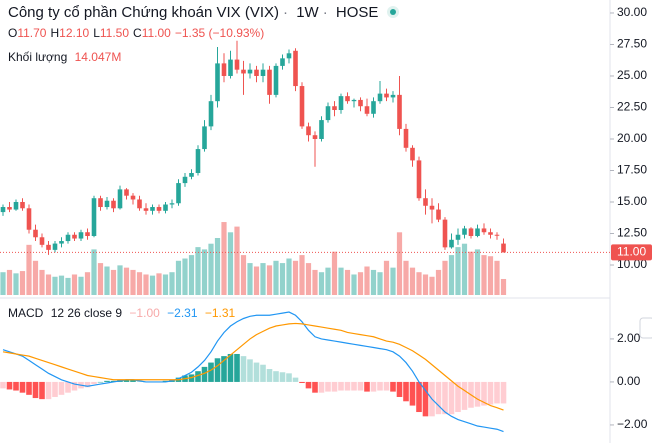 Image resolution: width=652 pixels, height=443 pixels. I want to click on ohlc-key: O, so click(13, 33).